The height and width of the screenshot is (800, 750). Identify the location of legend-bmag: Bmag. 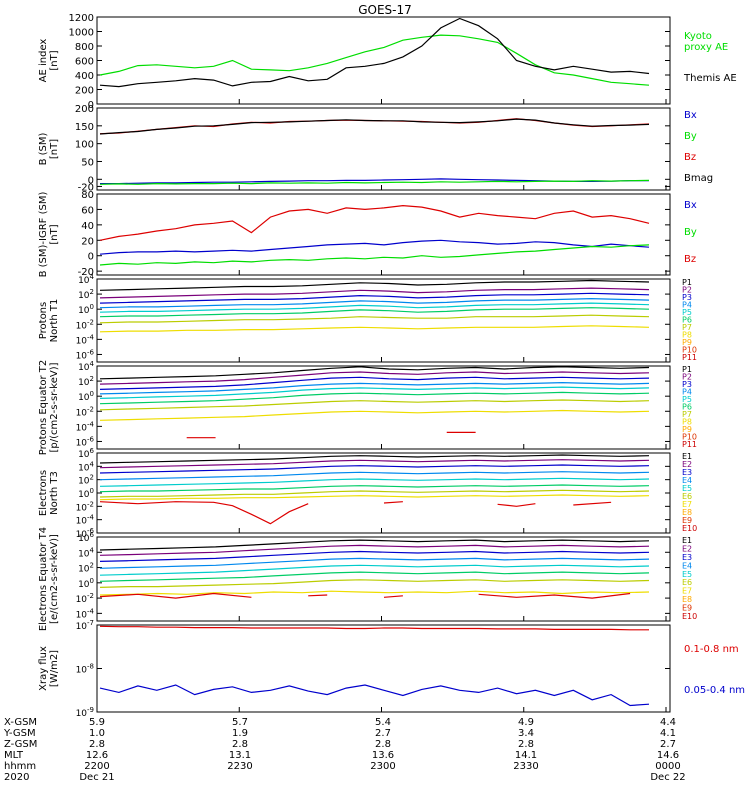
(698, 178).